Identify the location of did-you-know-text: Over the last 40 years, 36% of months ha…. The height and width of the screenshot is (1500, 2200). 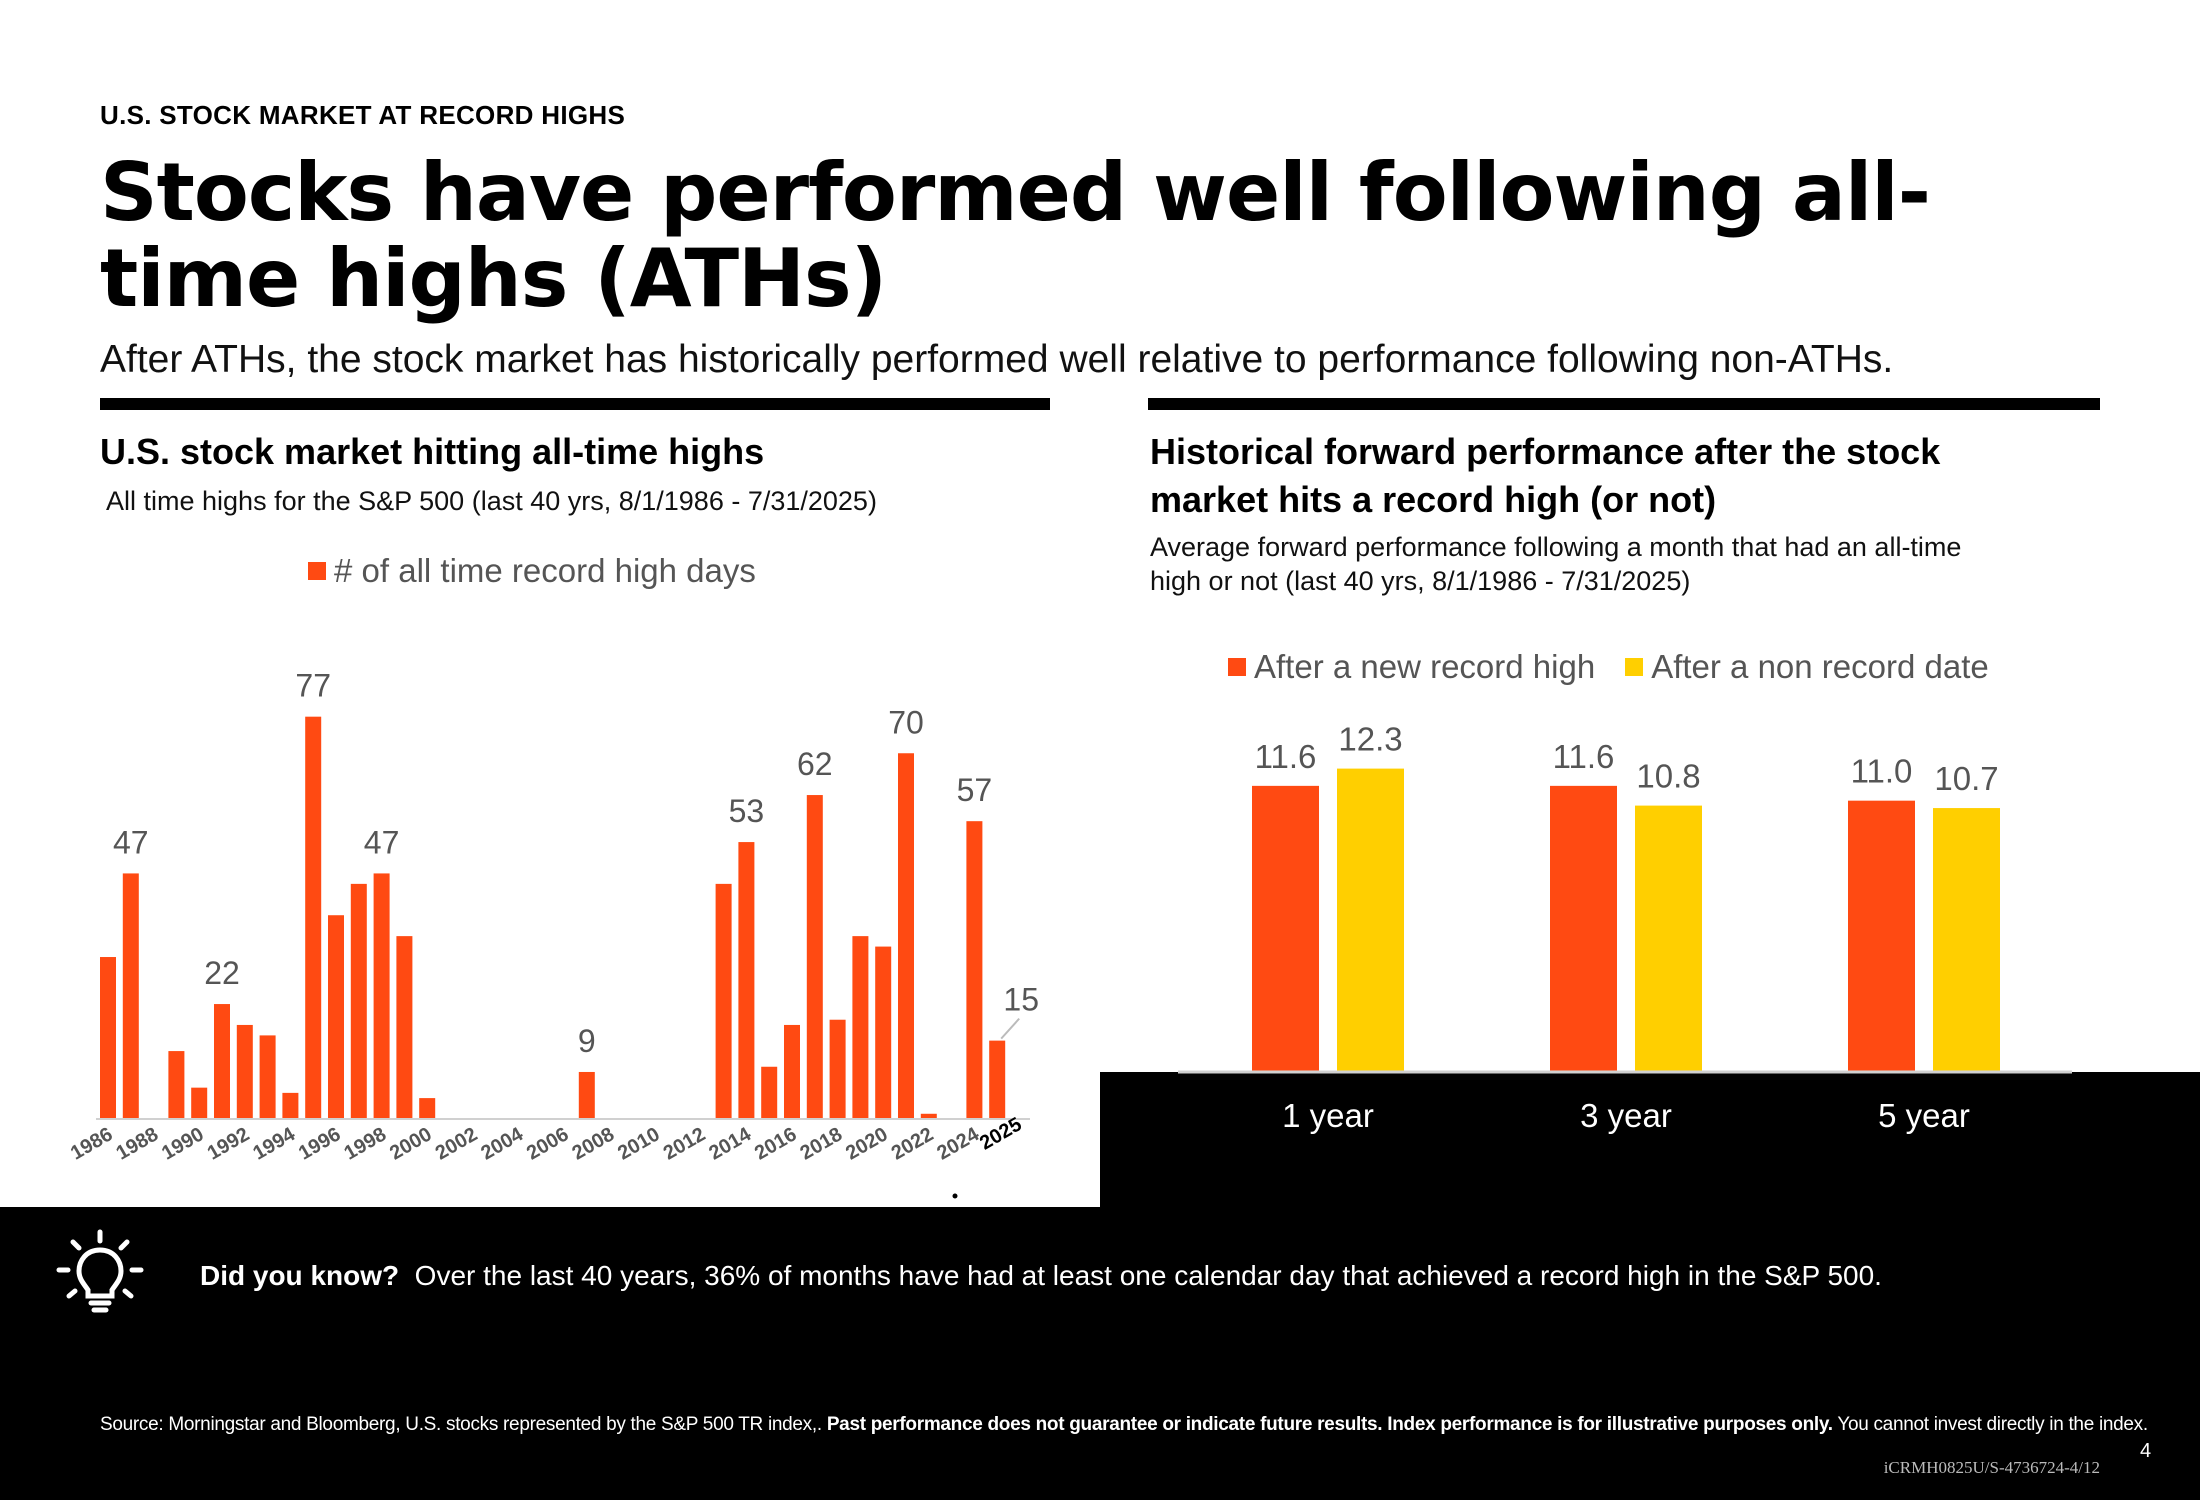
(1148, 1275).